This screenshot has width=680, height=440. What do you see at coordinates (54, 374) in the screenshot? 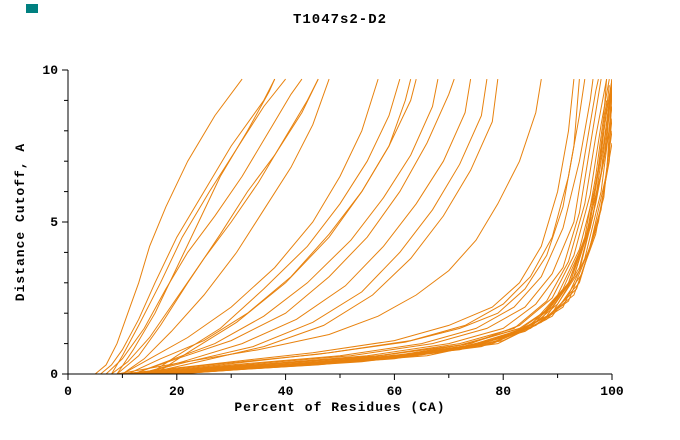
I see `y-tick-label: 0` at bounding box center [54, 374].